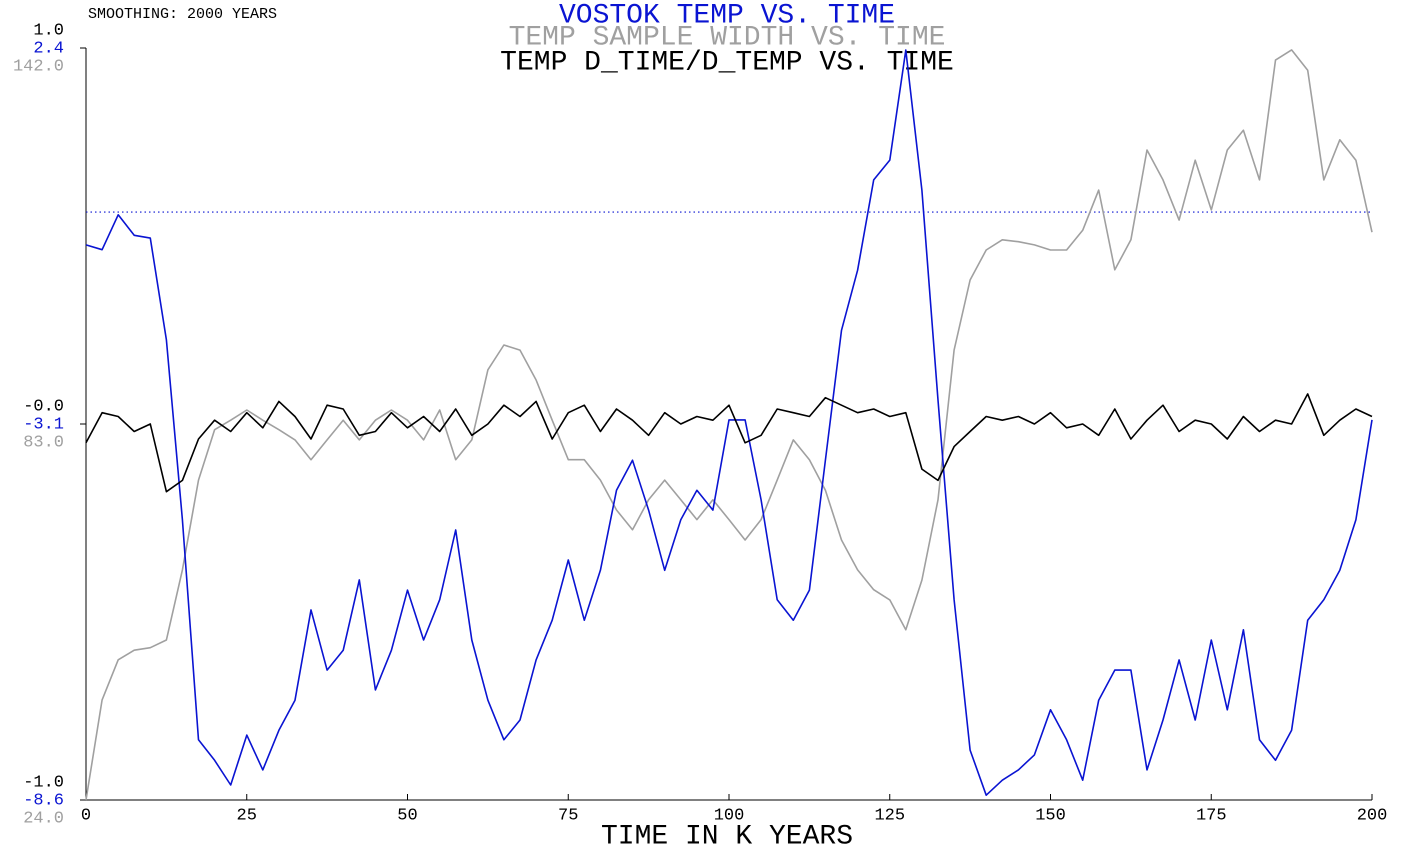  Describe the element at coordinates (86, 815) in the screenshot. I see `x-tick-label: 0` at that location.